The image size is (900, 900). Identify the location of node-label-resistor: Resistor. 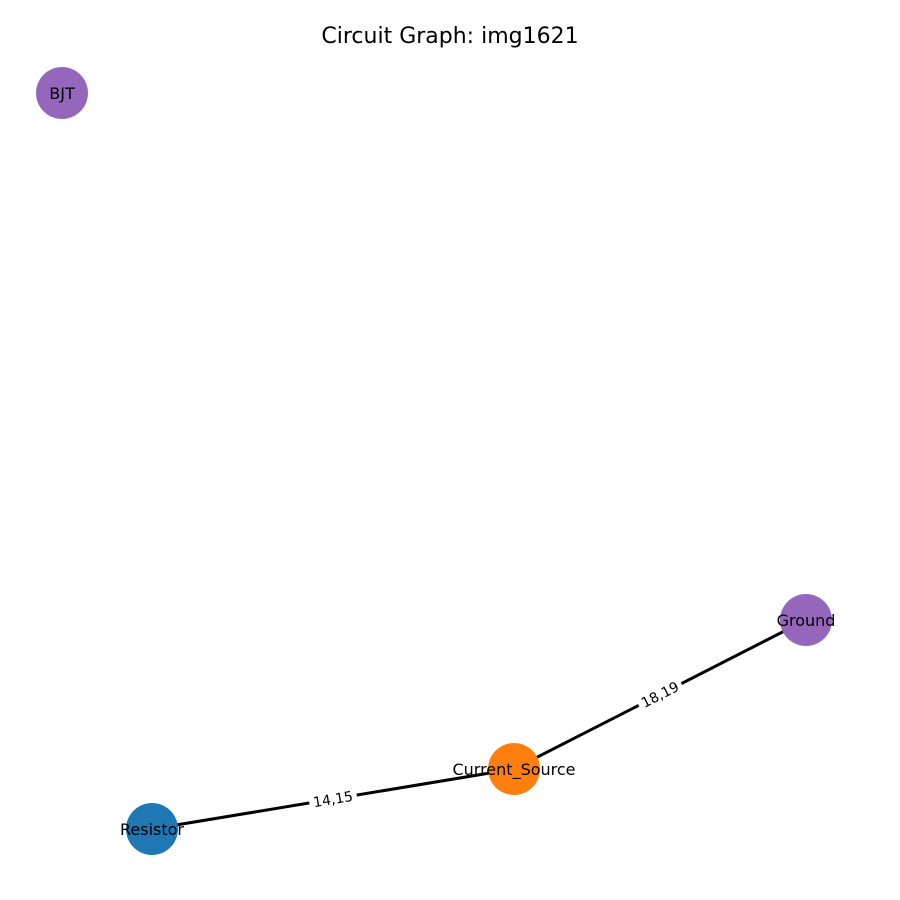
(152, 829).